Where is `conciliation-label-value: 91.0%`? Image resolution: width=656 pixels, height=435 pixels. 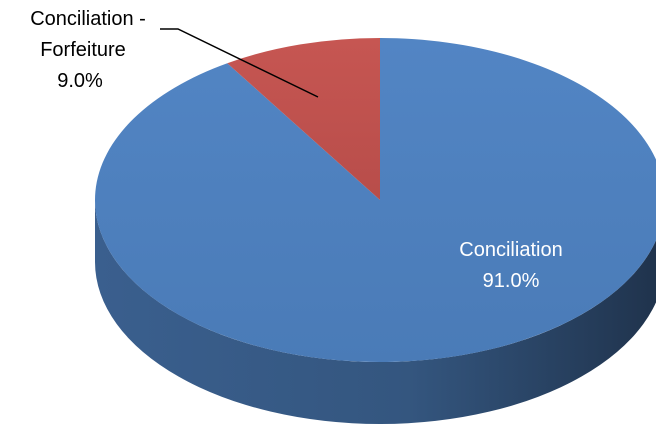 conciliation-label-value: 91.0% is located at coordinates (511, 281).